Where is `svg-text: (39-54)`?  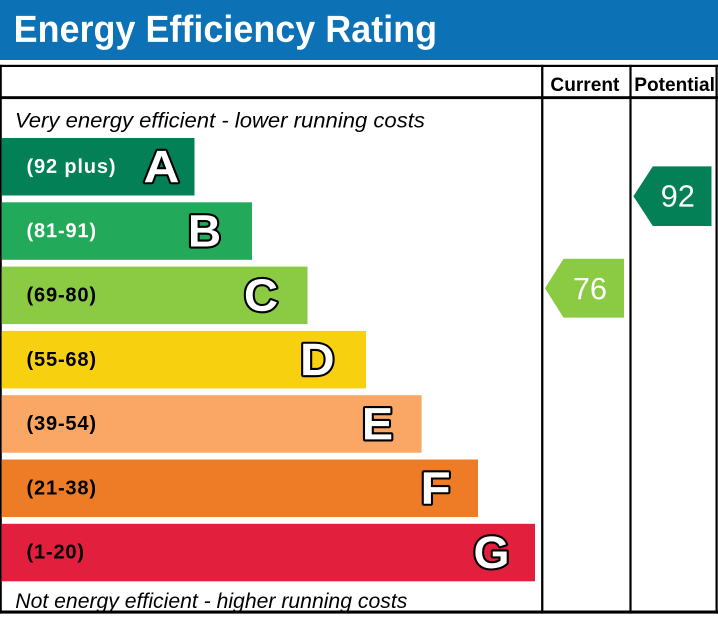 svg-text: (39-54) is located at coordinates (62, 424).